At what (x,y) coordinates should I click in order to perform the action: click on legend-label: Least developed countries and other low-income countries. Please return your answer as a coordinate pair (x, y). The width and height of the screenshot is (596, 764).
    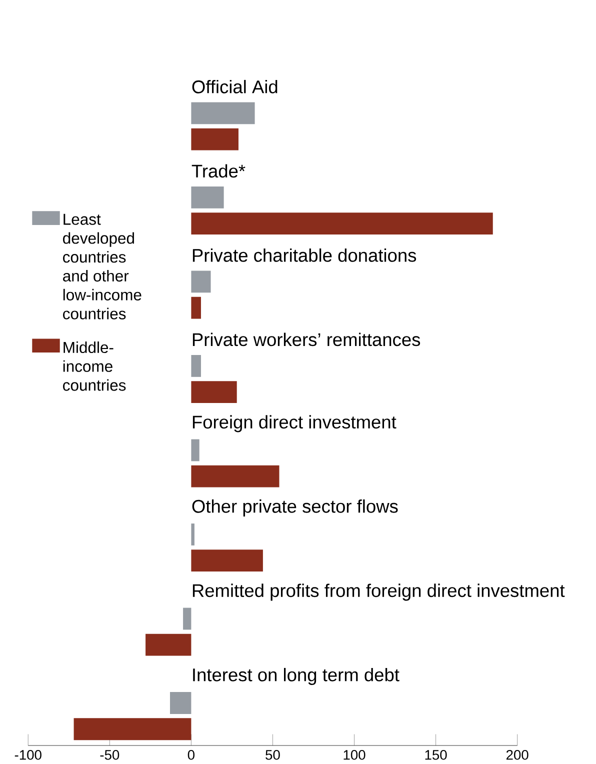
    Looking at the image, I should click on (102, 267).